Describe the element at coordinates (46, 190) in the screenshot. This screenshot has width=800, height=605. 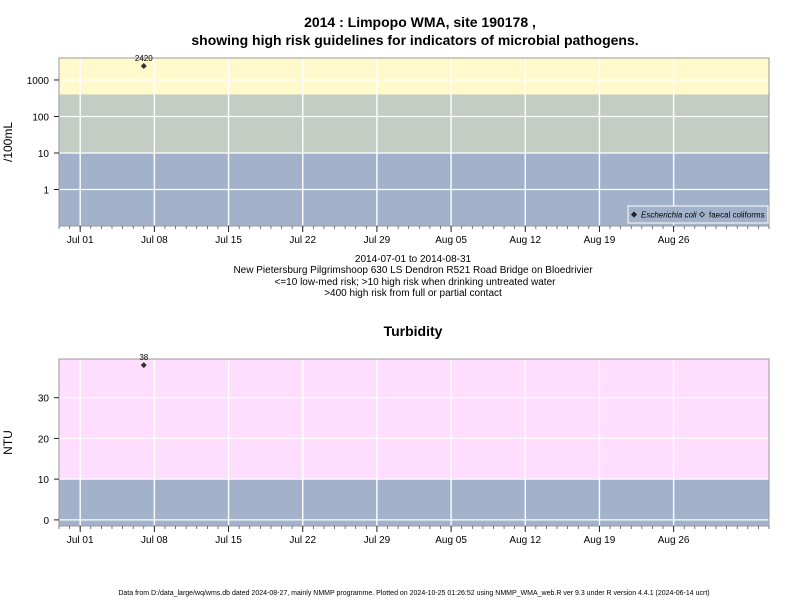
I see `y-tick-label: 1` at that location.